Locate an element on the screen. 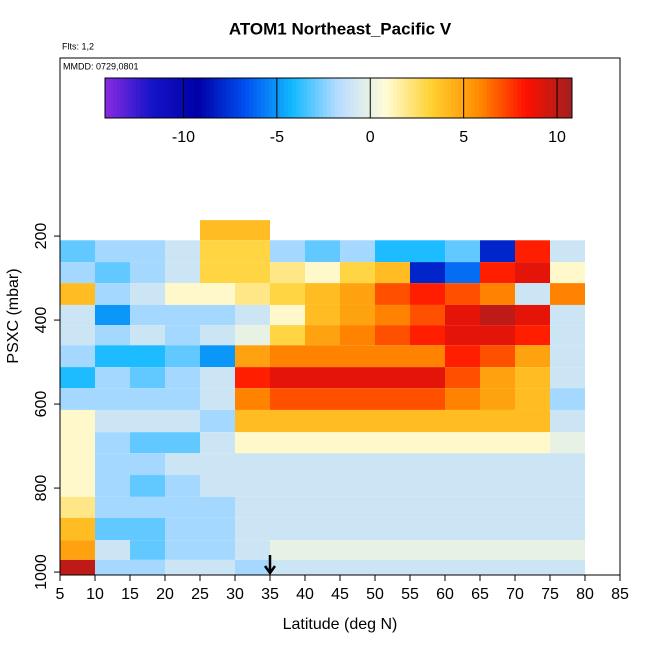 Image resolution: width=650 pixels, height=650 pixels. y-tick-label: 200 is located at coordinates (41, 236).